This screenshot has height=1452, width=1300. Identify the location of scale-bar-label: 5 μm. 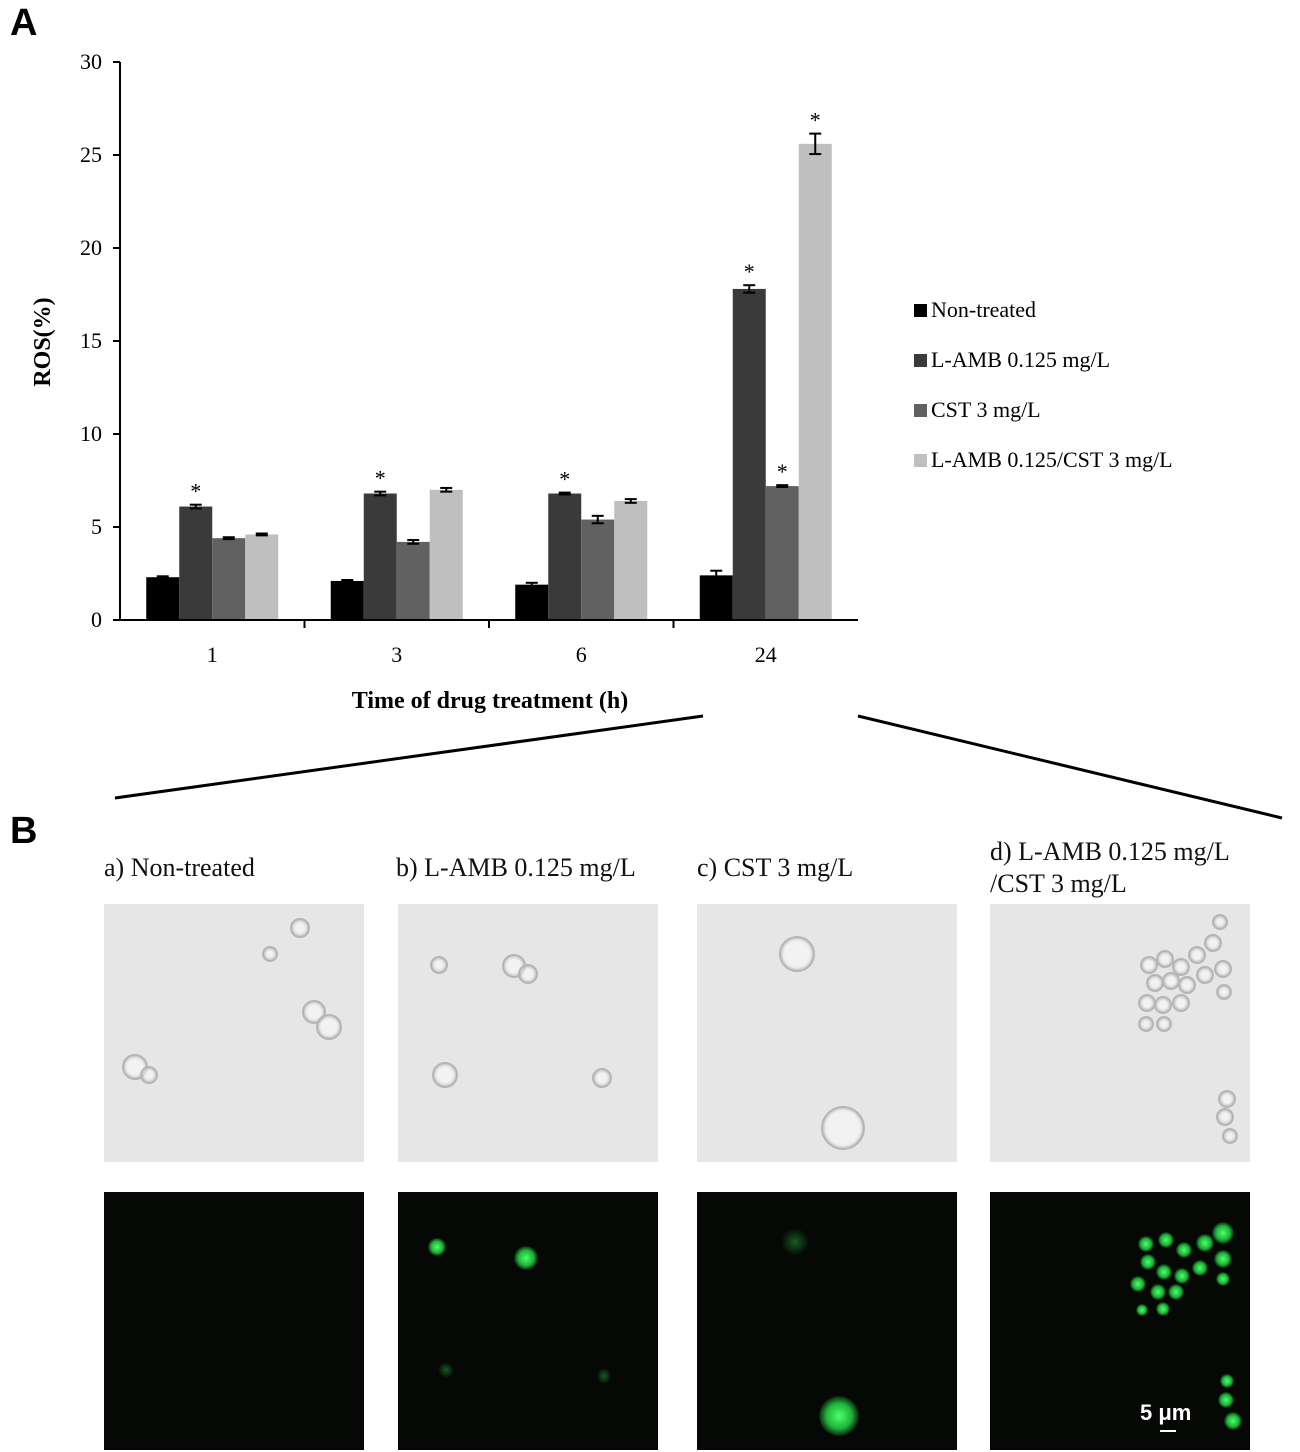
(1166, 1412).